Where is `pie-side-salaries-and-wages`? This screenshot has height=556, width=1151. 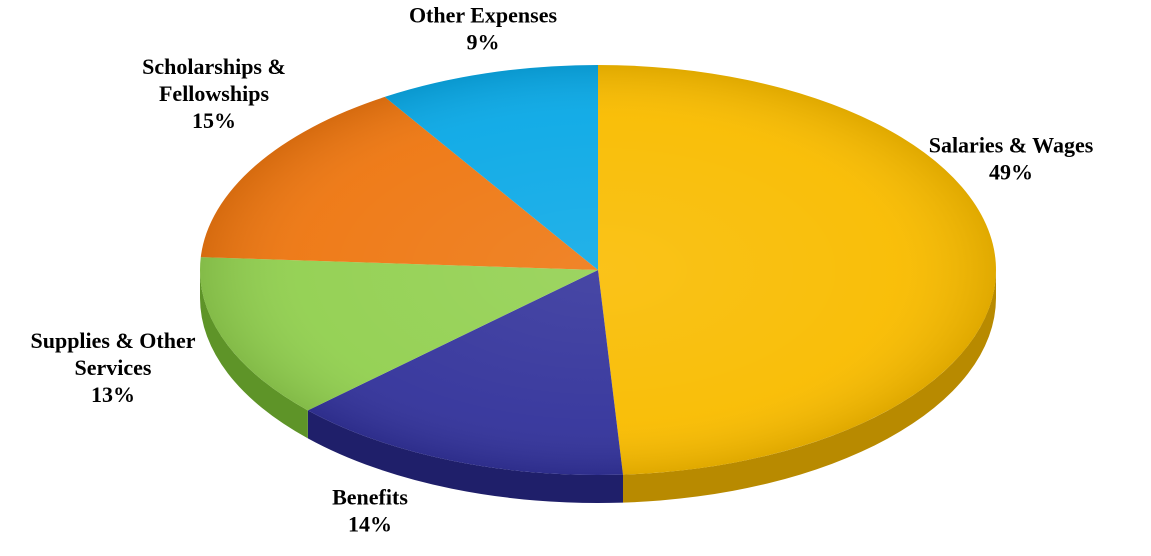 pie-side-salaries-and-wages is located at coordinates (809, 386).